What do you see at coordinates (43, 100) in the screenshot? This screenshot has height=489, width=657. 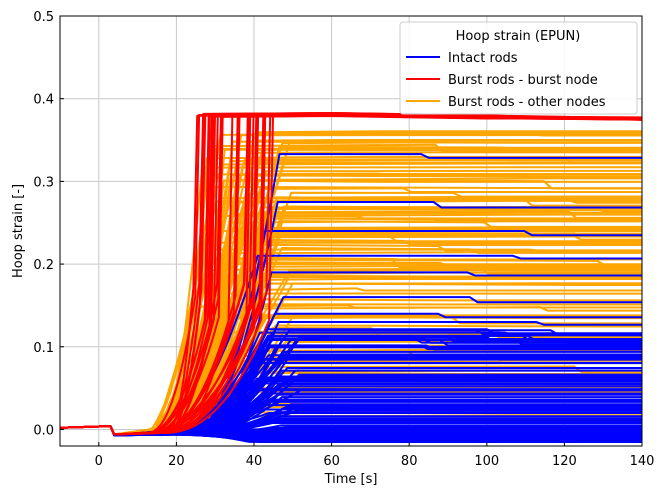 I see `y-tick-label: 0.4` at bounding box center [43, 100].